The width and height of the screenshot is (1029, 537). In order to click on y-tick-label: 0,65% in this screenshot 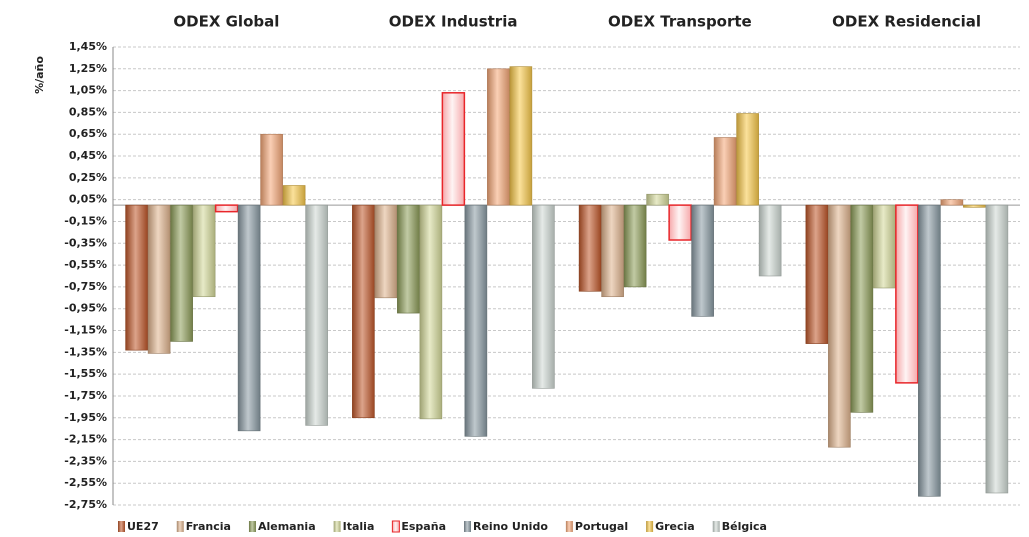, I will do `click(88, 133)`.